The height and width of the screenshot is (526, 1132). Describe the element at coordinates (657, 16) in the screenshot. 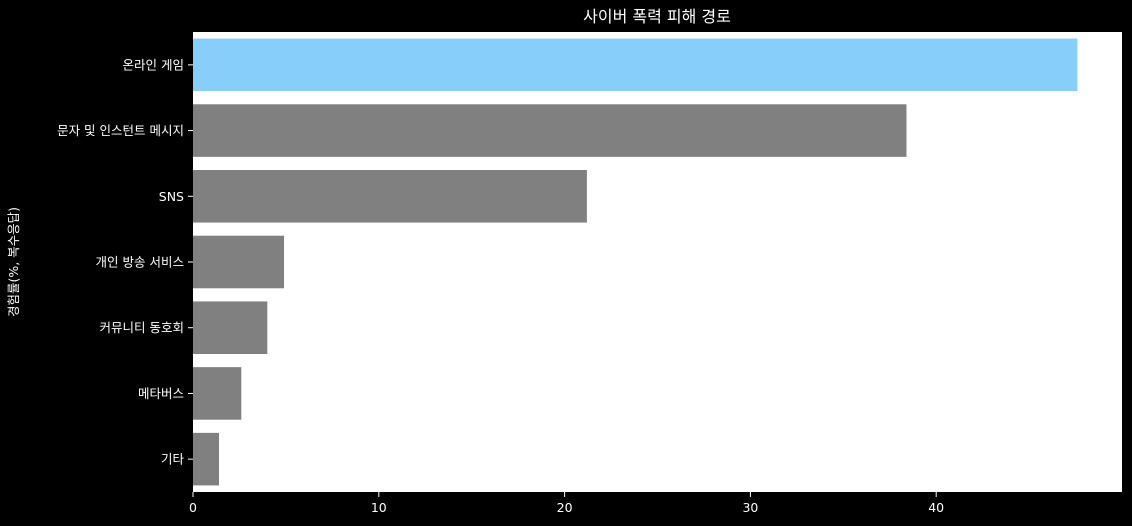

I see `chart-title: 사이버 폭력 피해 경로` at that location.